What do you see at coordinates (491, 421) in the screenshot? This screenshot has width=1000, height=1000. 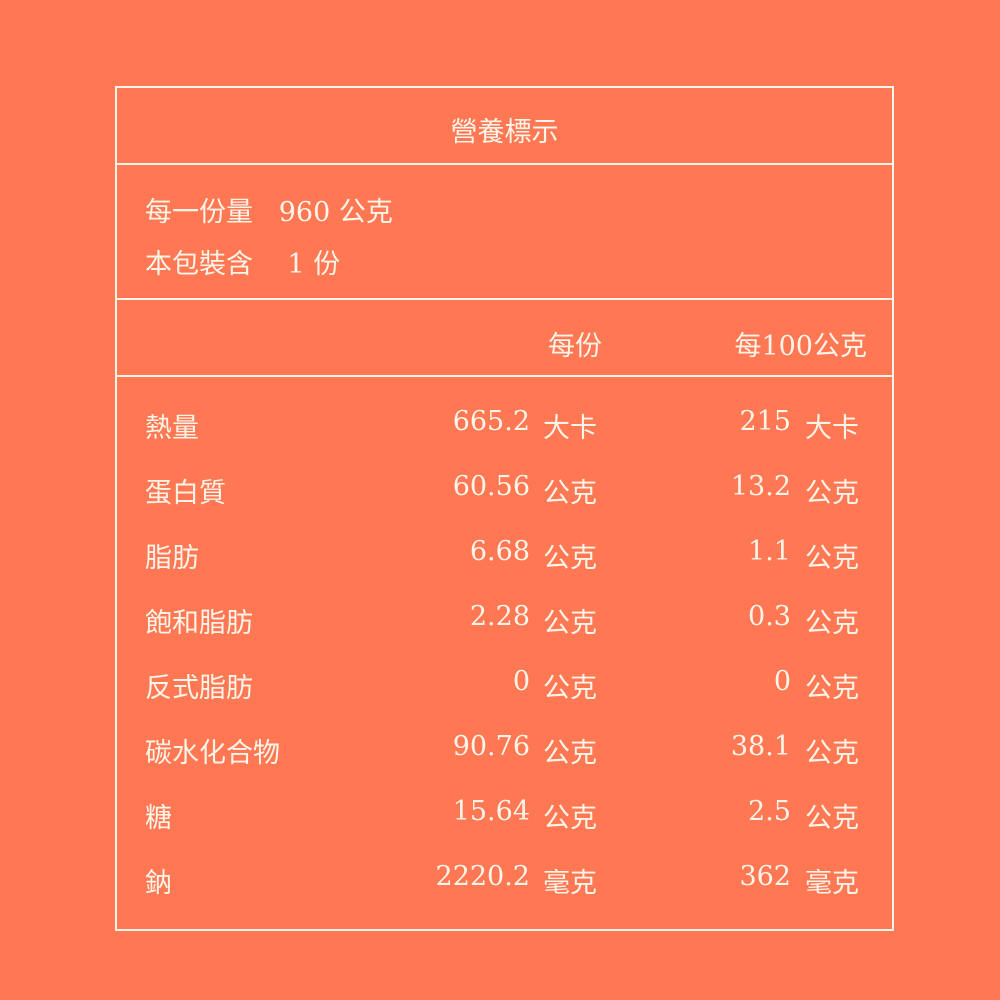 I see `per-serving-value: 665.2` at bounding box center [491, 421].